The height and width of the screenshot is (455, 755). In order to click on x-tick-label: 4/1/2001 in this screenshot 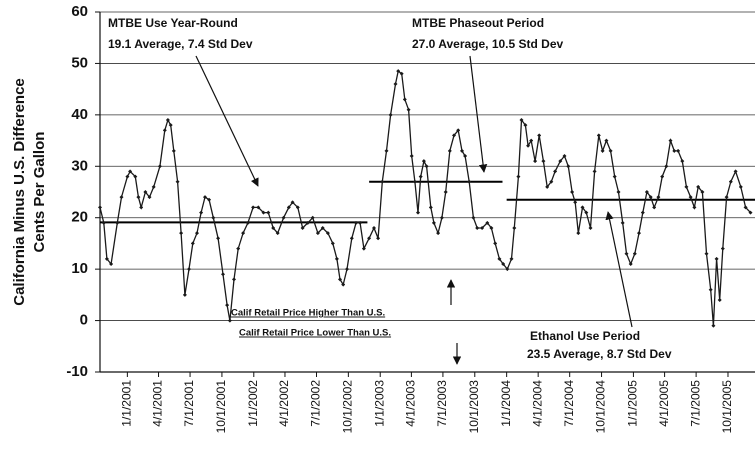, I will do `click(158, 403)`.